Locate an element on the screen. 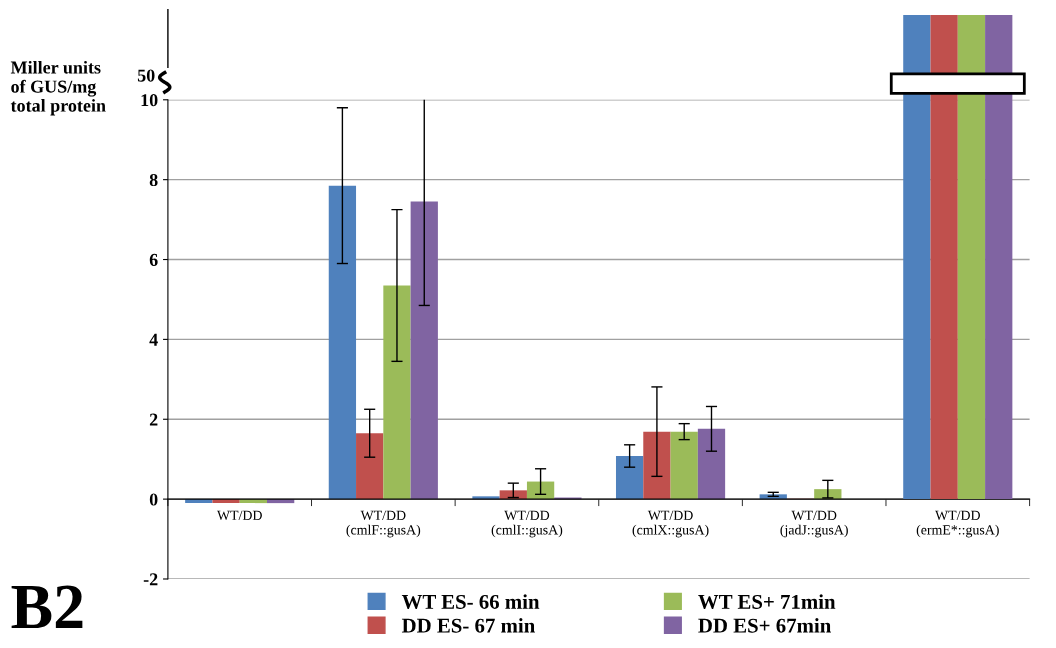 This screenshot has height=648, width=1056. x-tick-label: WT/DD (cmlX::gusA) is located at coordinates (670, 524).